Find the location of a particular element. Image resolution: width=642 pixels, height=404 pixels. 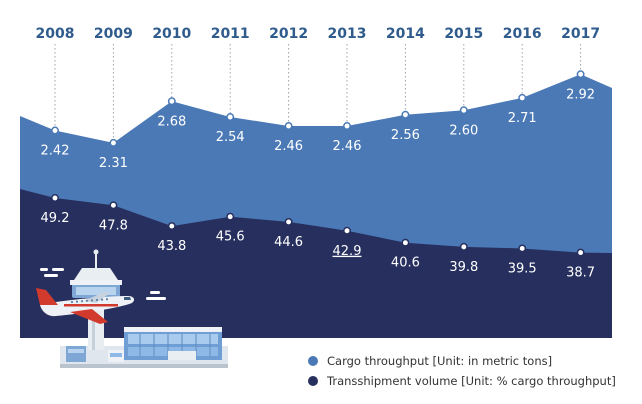

transship-data-label: 40.6 is located at coordinates (405, 263).